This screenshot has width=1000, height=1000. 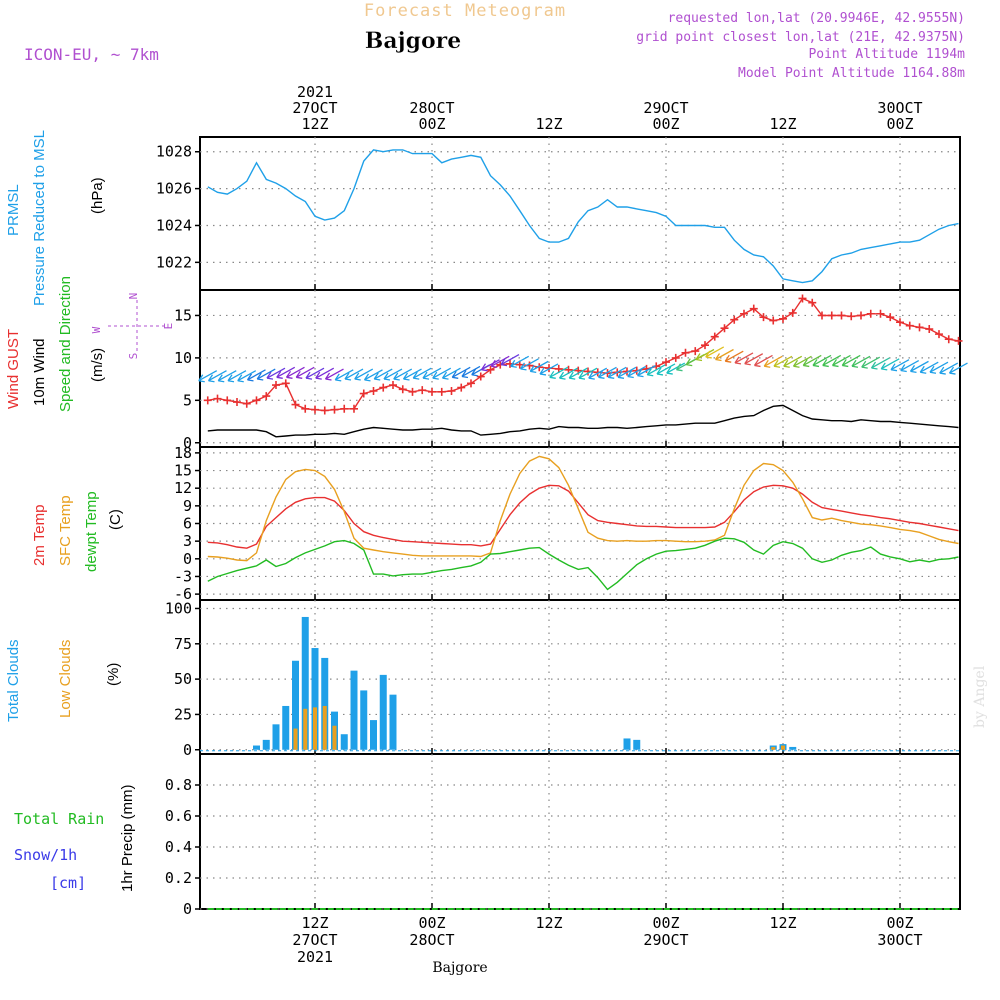 I want to click on precip-ylabel: 1hr Precip (mm), so click(x=127, y=838).